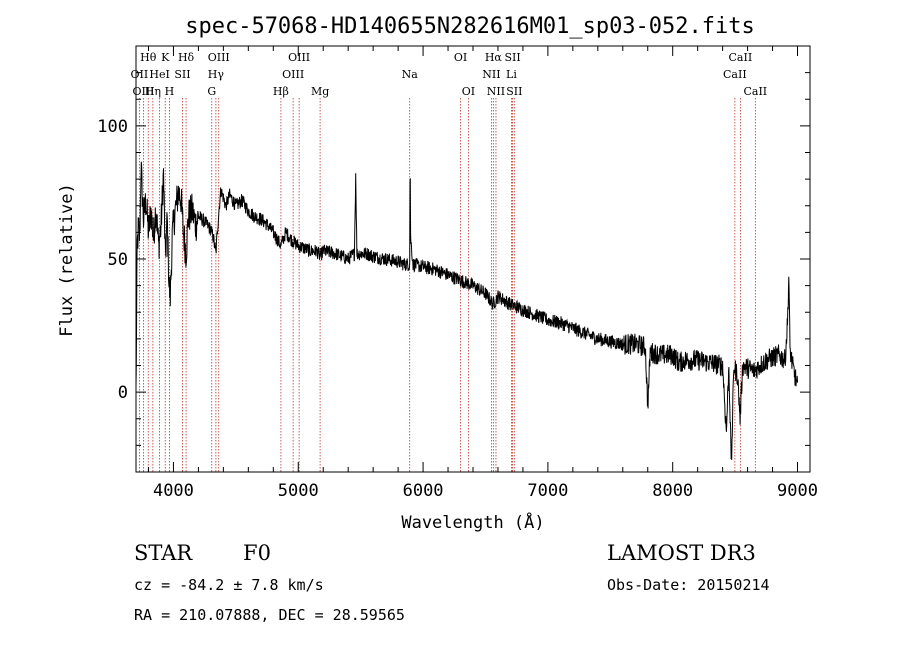 The width and height of the screenshot is (900, 649). Describe the element at coordinates (281, 91) in the screenshot. I see `spectral-line-label: Hβ` at that location.